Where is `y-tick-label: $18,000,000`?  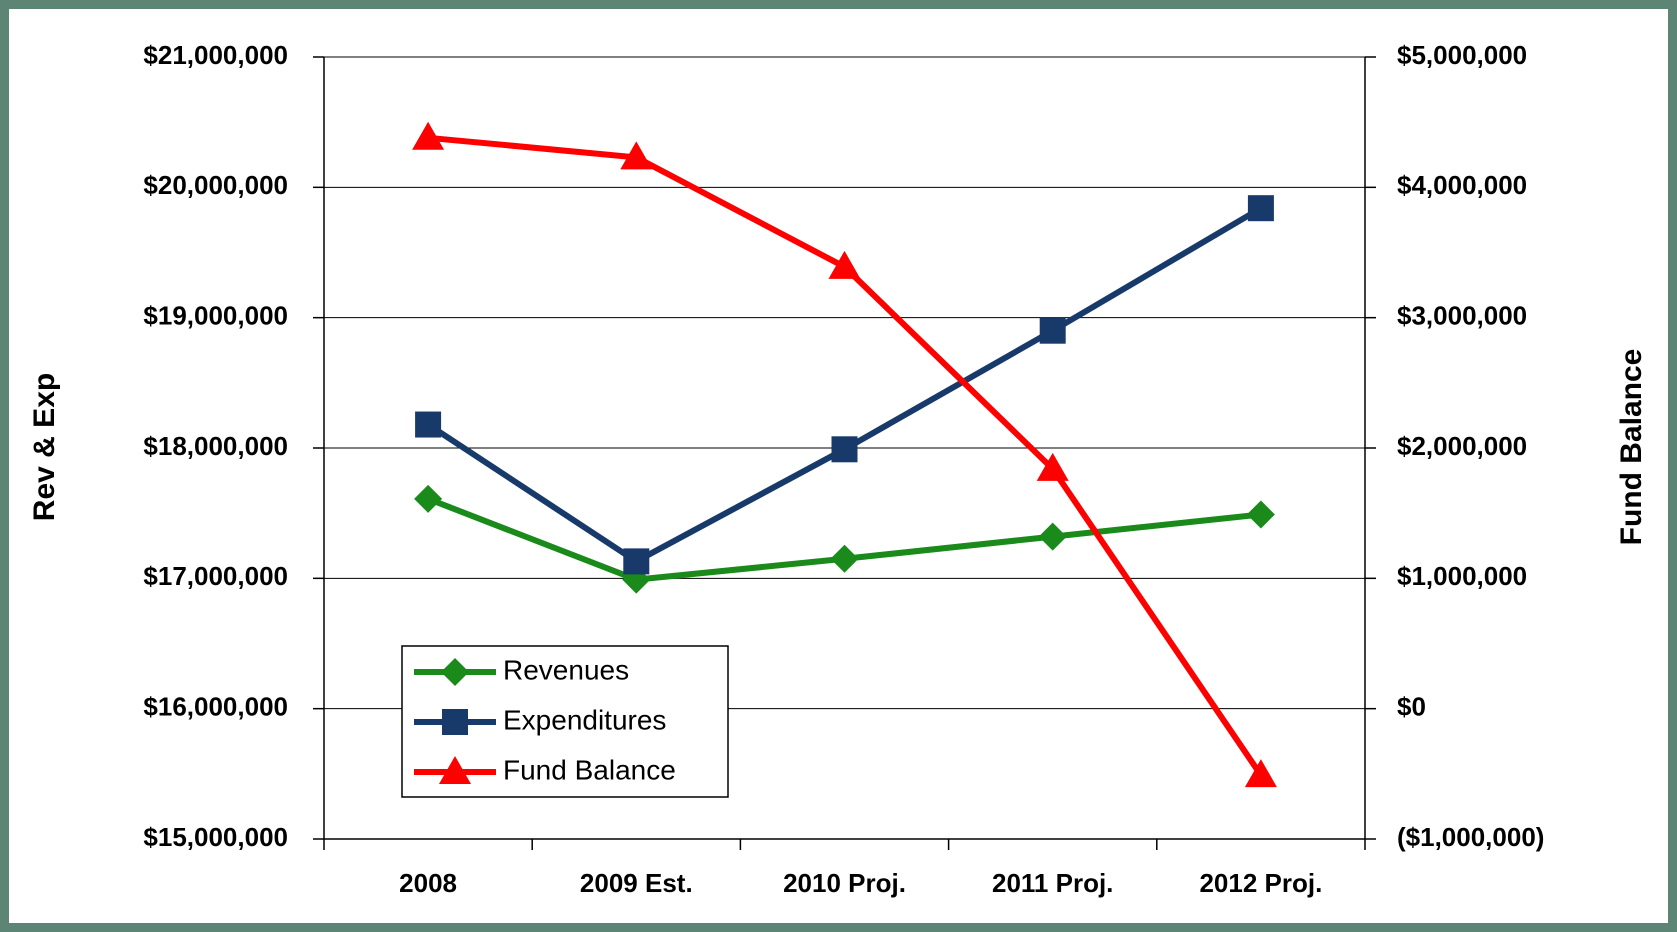
y-tick-label: $18,000,000 is located at coordinates (215, 446).